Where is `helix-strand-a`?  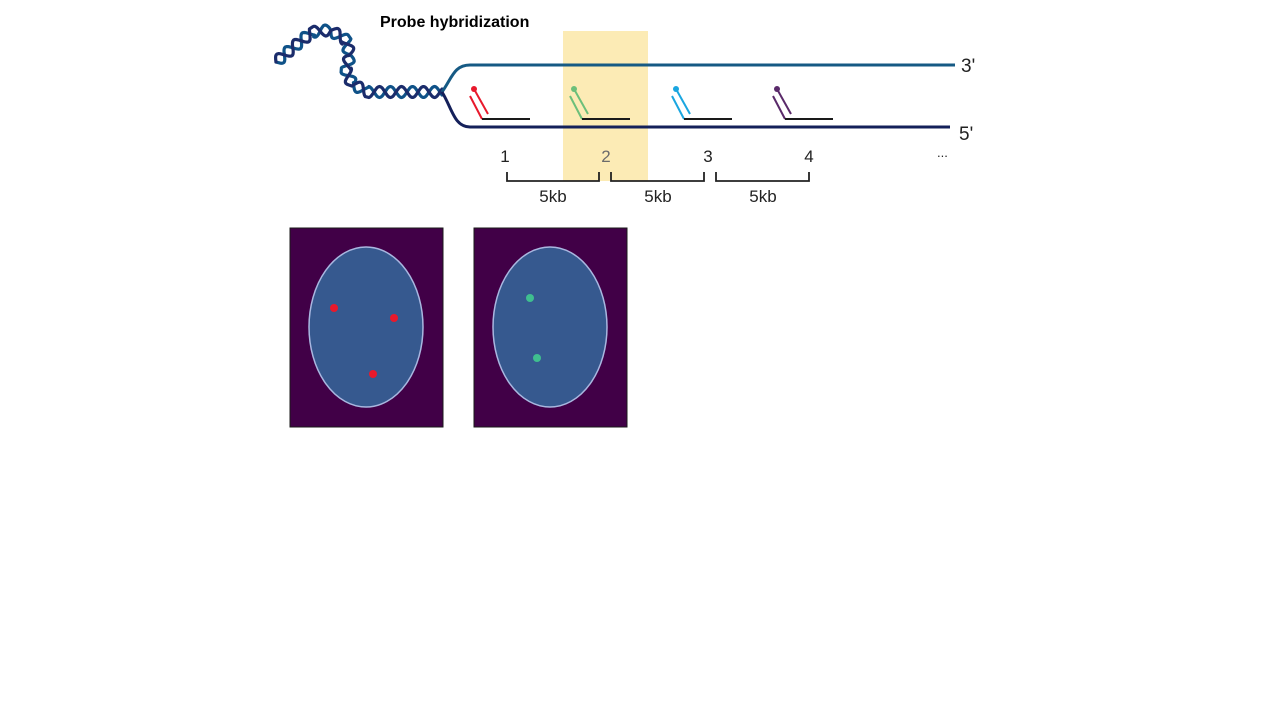 helix-strand-a is located at coordinates (359, 61).